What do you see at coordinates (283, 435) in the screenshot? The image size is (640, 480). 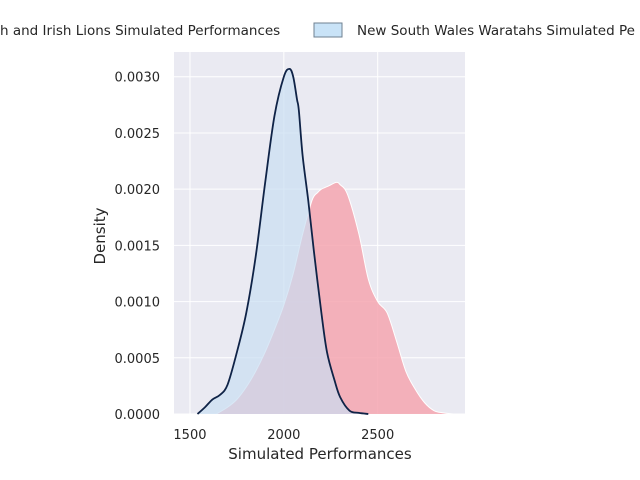 I see `x-tick-label: 2000` at bounding box center [283, 435].